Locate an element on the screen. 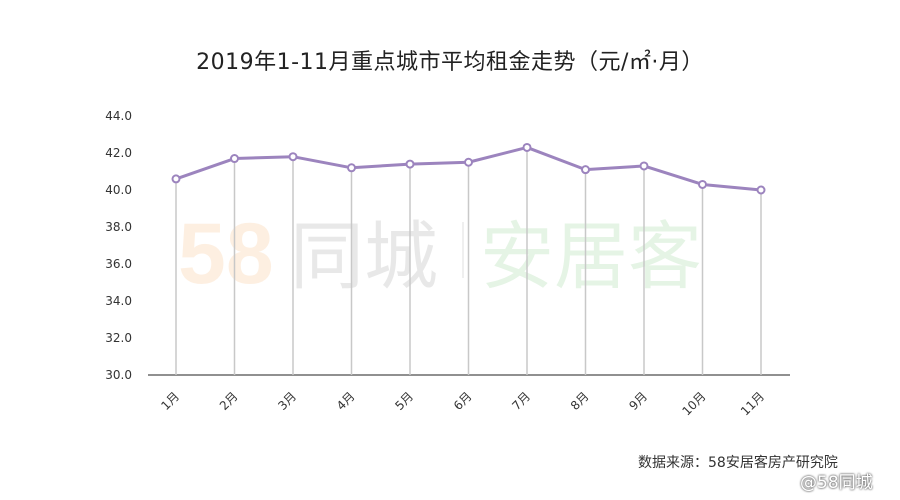 This screenshot has height=500, width=900. x-tick-label: 2月 is located at coordinates (229, 401).